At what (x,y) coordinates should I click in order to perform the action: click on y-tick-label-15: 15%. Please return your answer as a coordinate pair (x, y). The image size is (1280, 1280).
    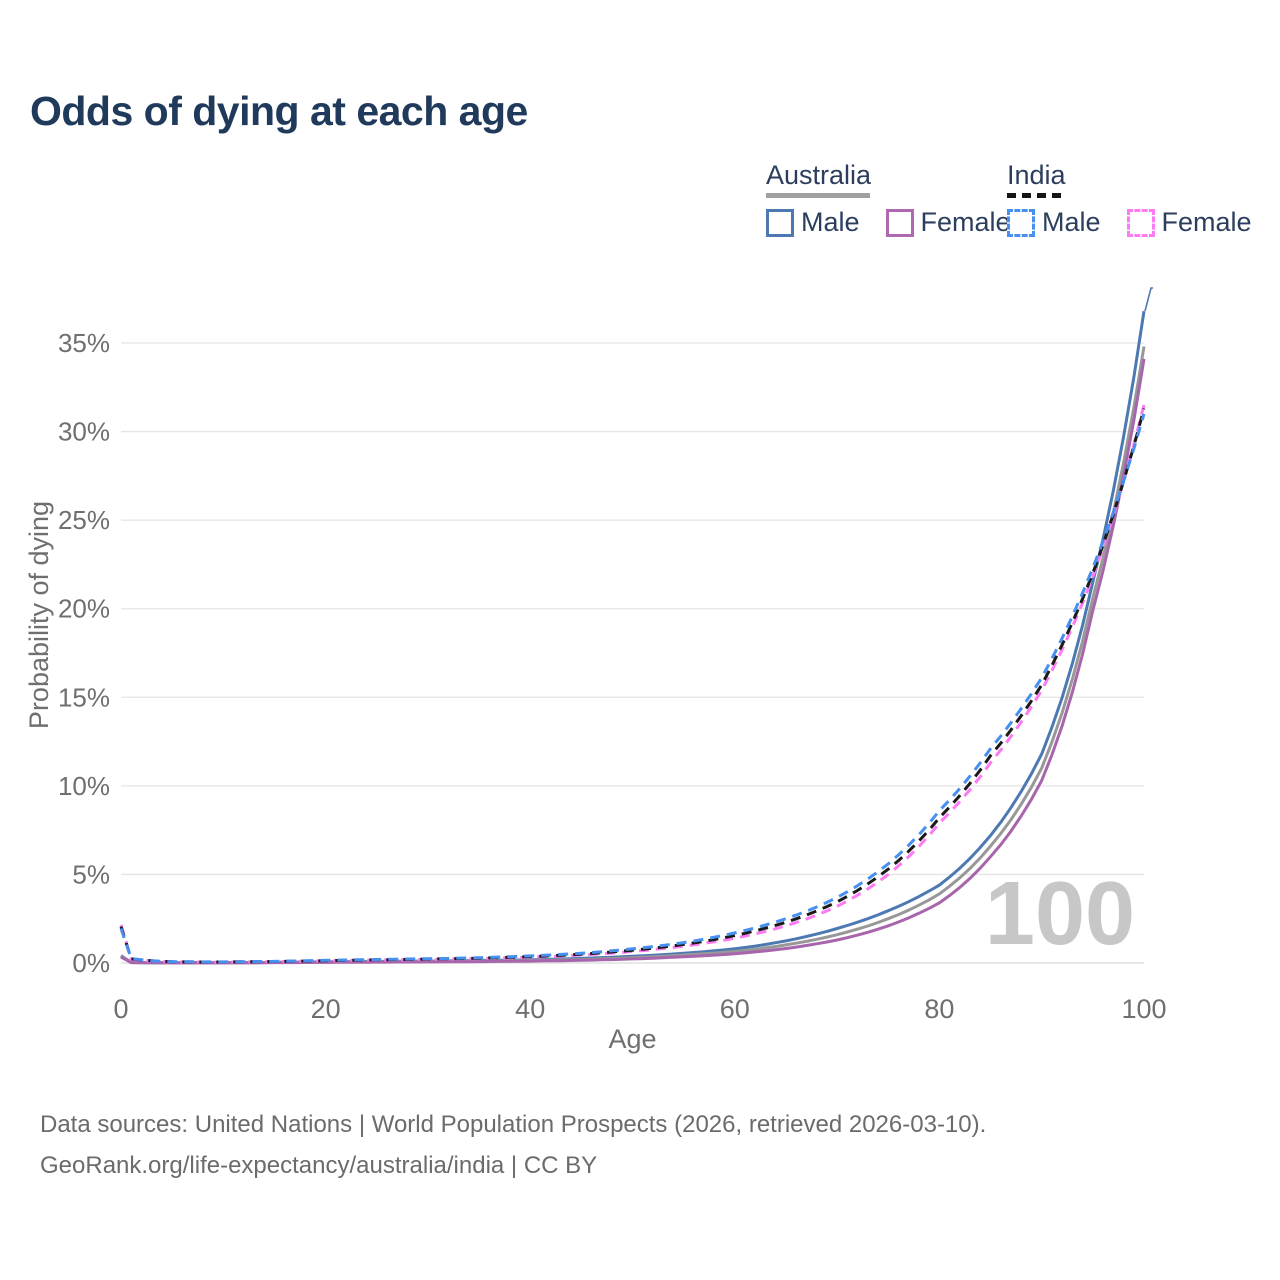
    Looking at the image, I should click on (84, 697).